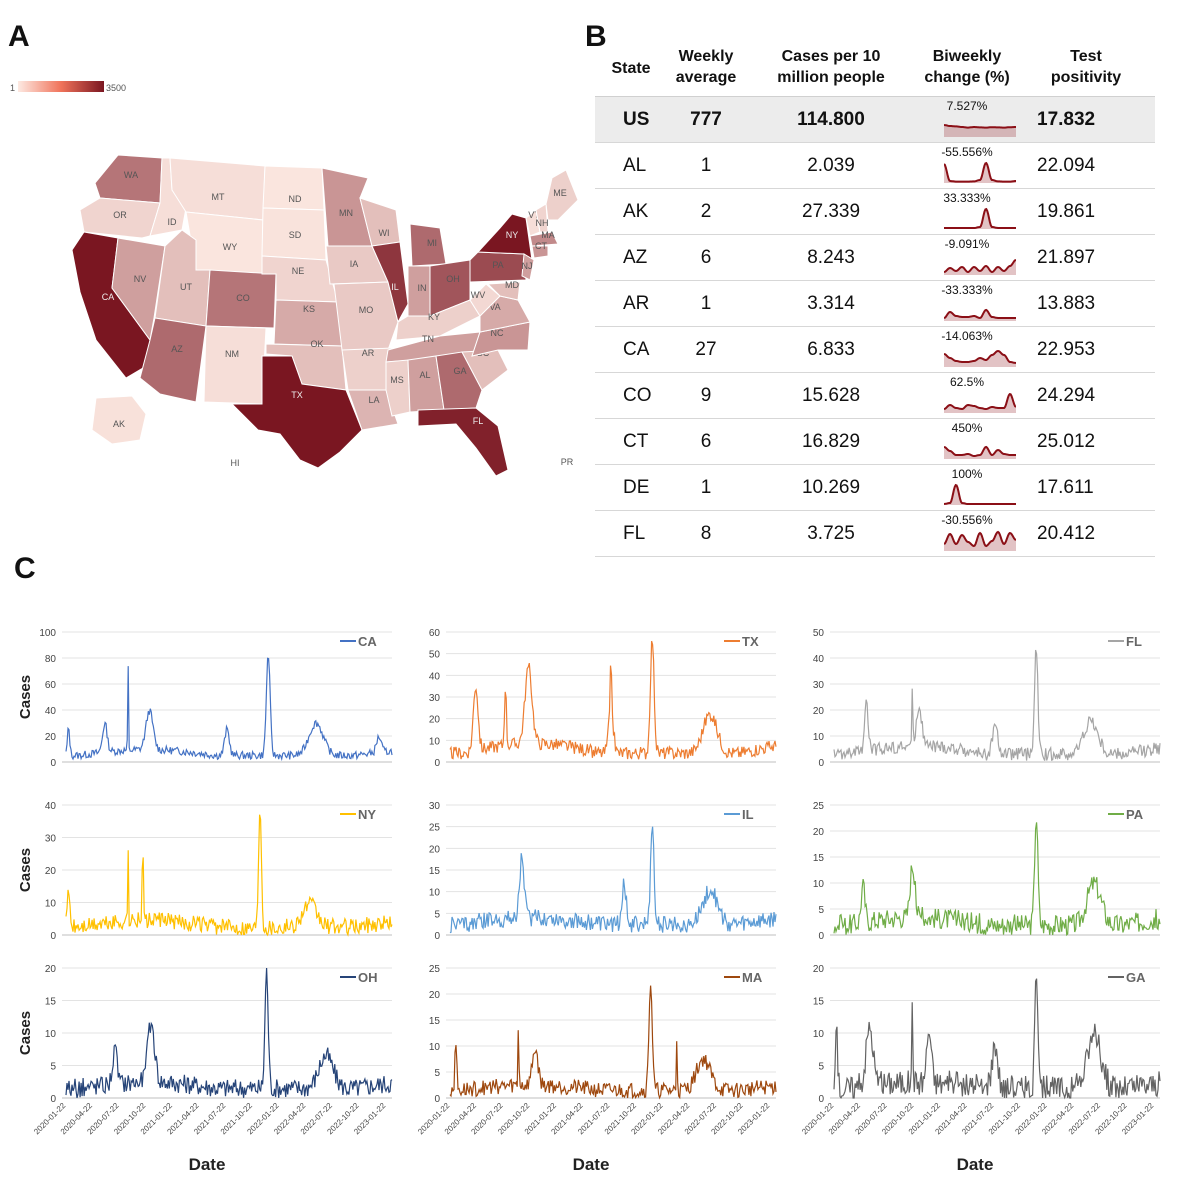 The image size is (1179, 1200). What do you see at coordinates (119, 424) in the screenshot?
I see `state-label-ak: AK` at bounding box center [119, 424].